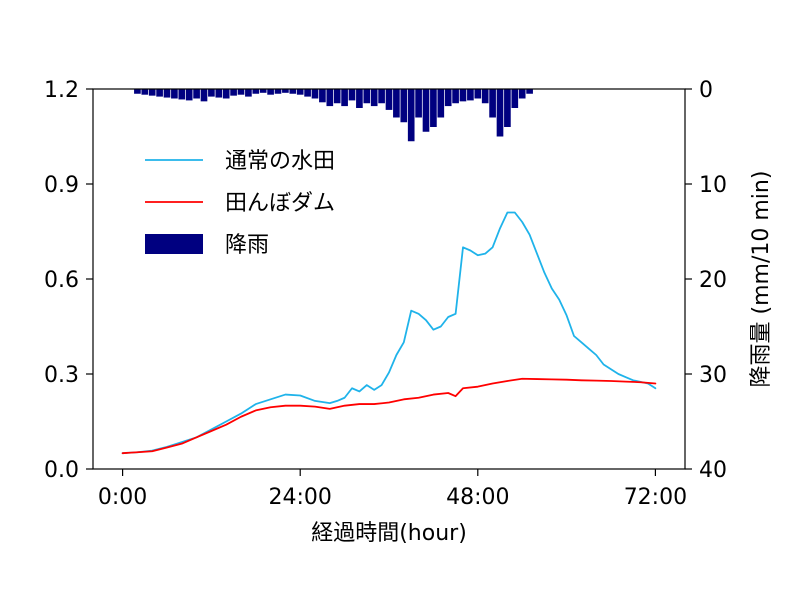 Image resolution: width=800 pixels, height=604 pixels. What do you see at coordinates (389, 533) in the screenshot?
I see `x-axis-label: 経過時間(hour)` at bounding box center [389, 533].